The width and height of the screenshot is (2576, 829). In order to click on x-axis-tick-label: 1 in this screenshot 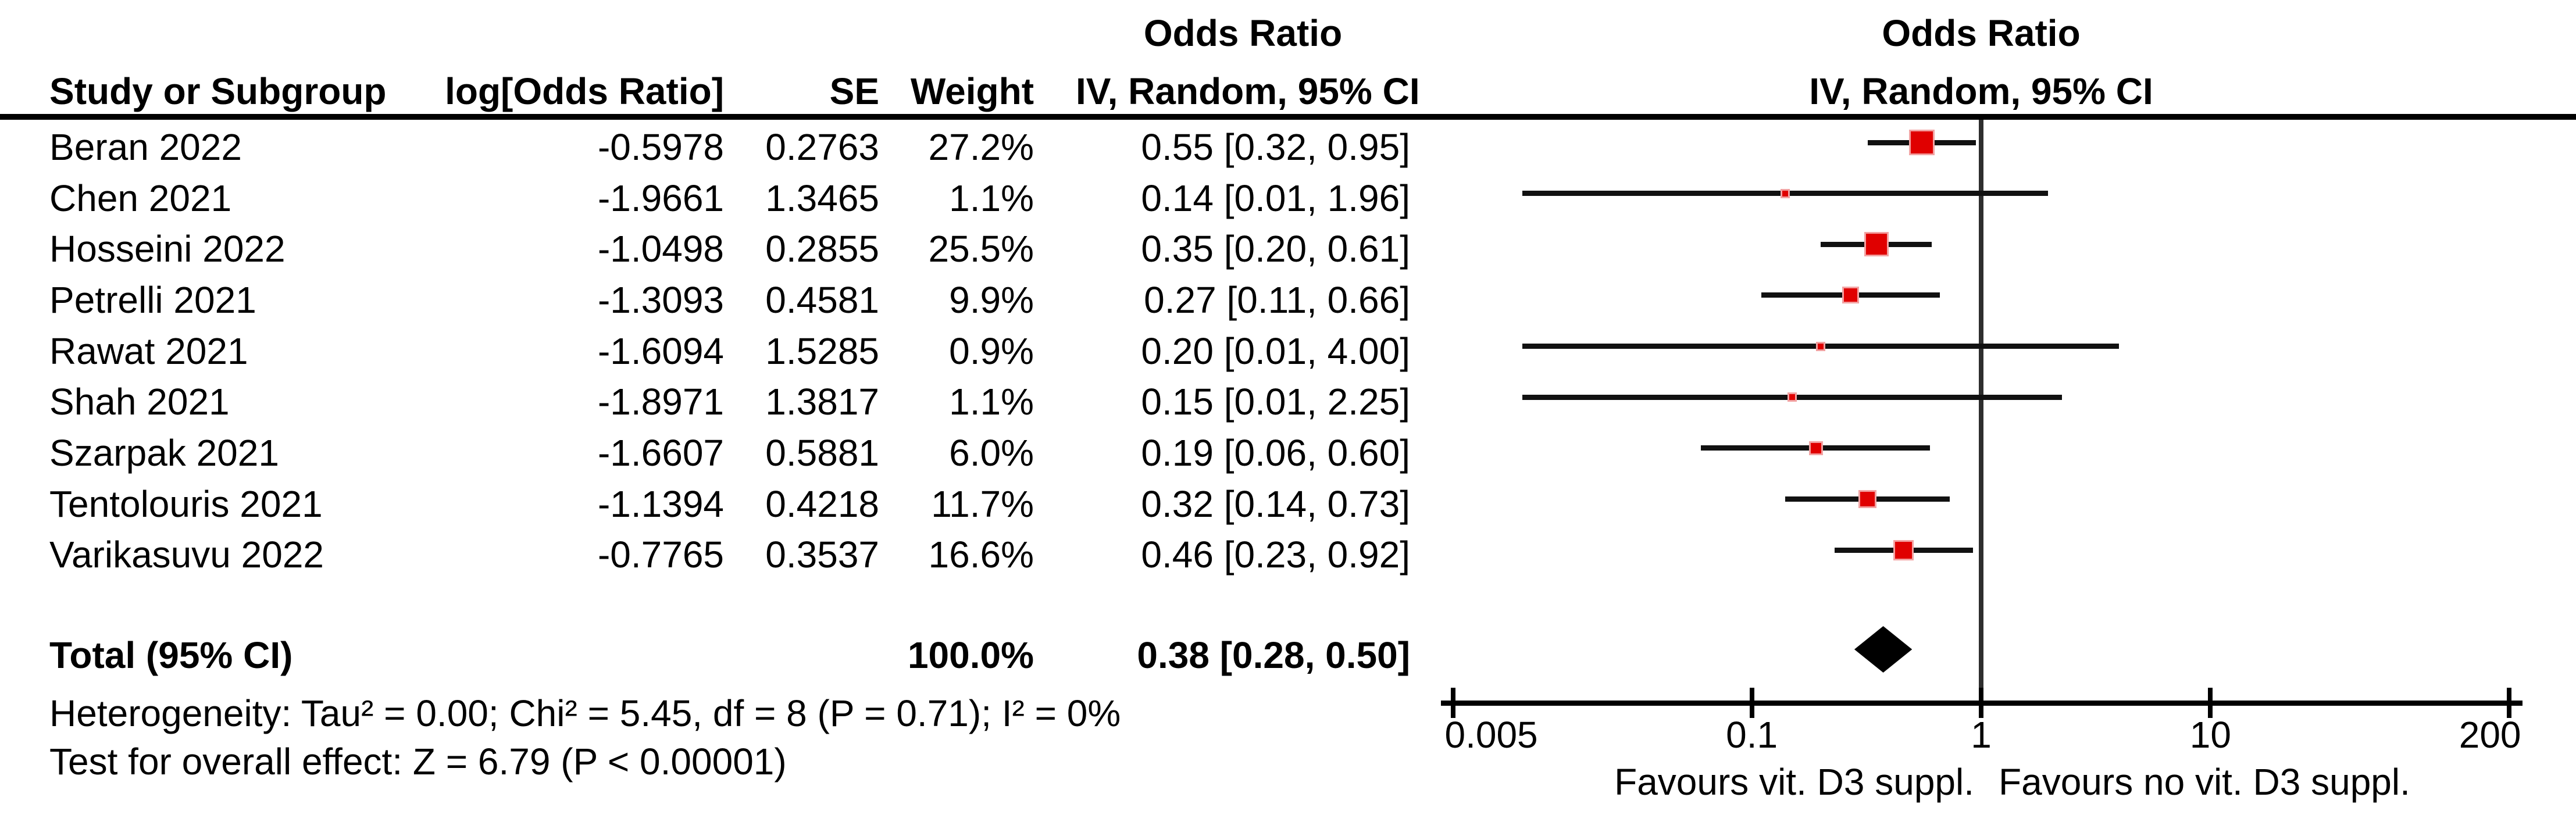, I will do `click(1981, 735)`.